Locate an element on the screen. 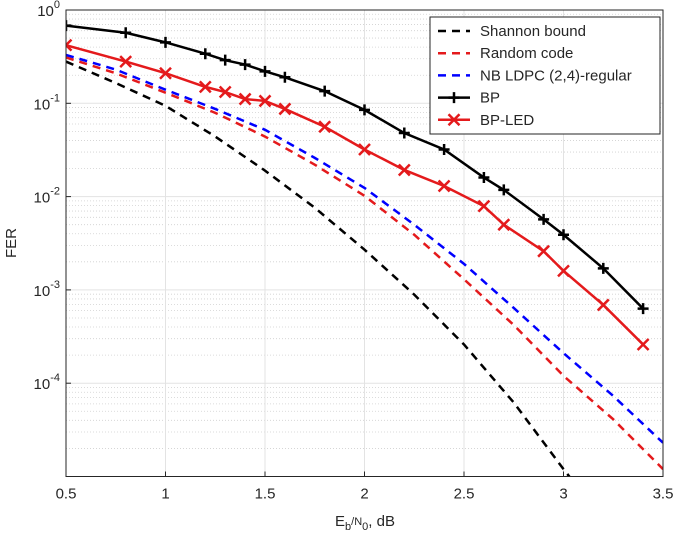 The image size is (678, 540). x-tick-label: 3.5 is located at coordinates (663, 493).